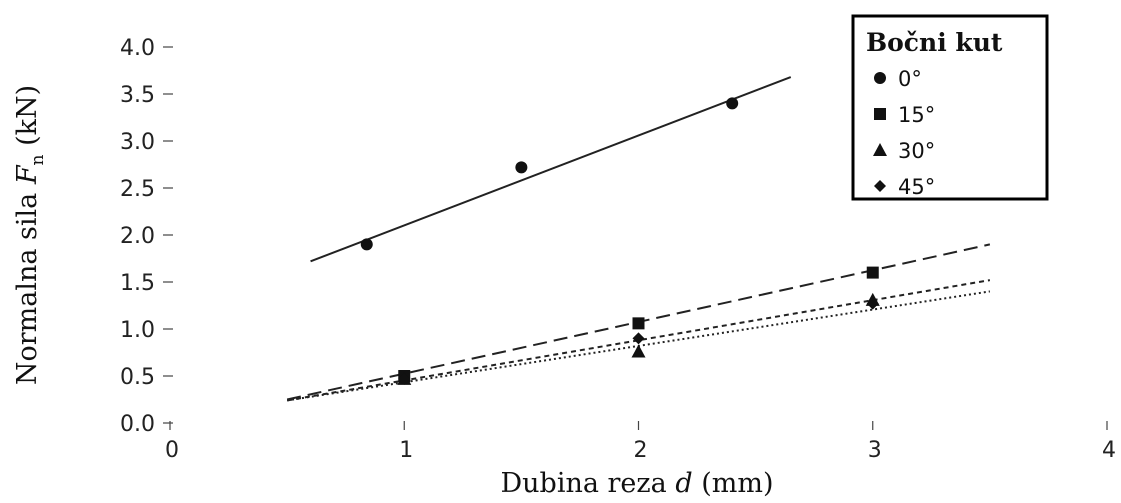  What do you see at coordinates (406, 450) in the screenshot?
I see `x-tick-label: 1` at bounding box center [406, 450].